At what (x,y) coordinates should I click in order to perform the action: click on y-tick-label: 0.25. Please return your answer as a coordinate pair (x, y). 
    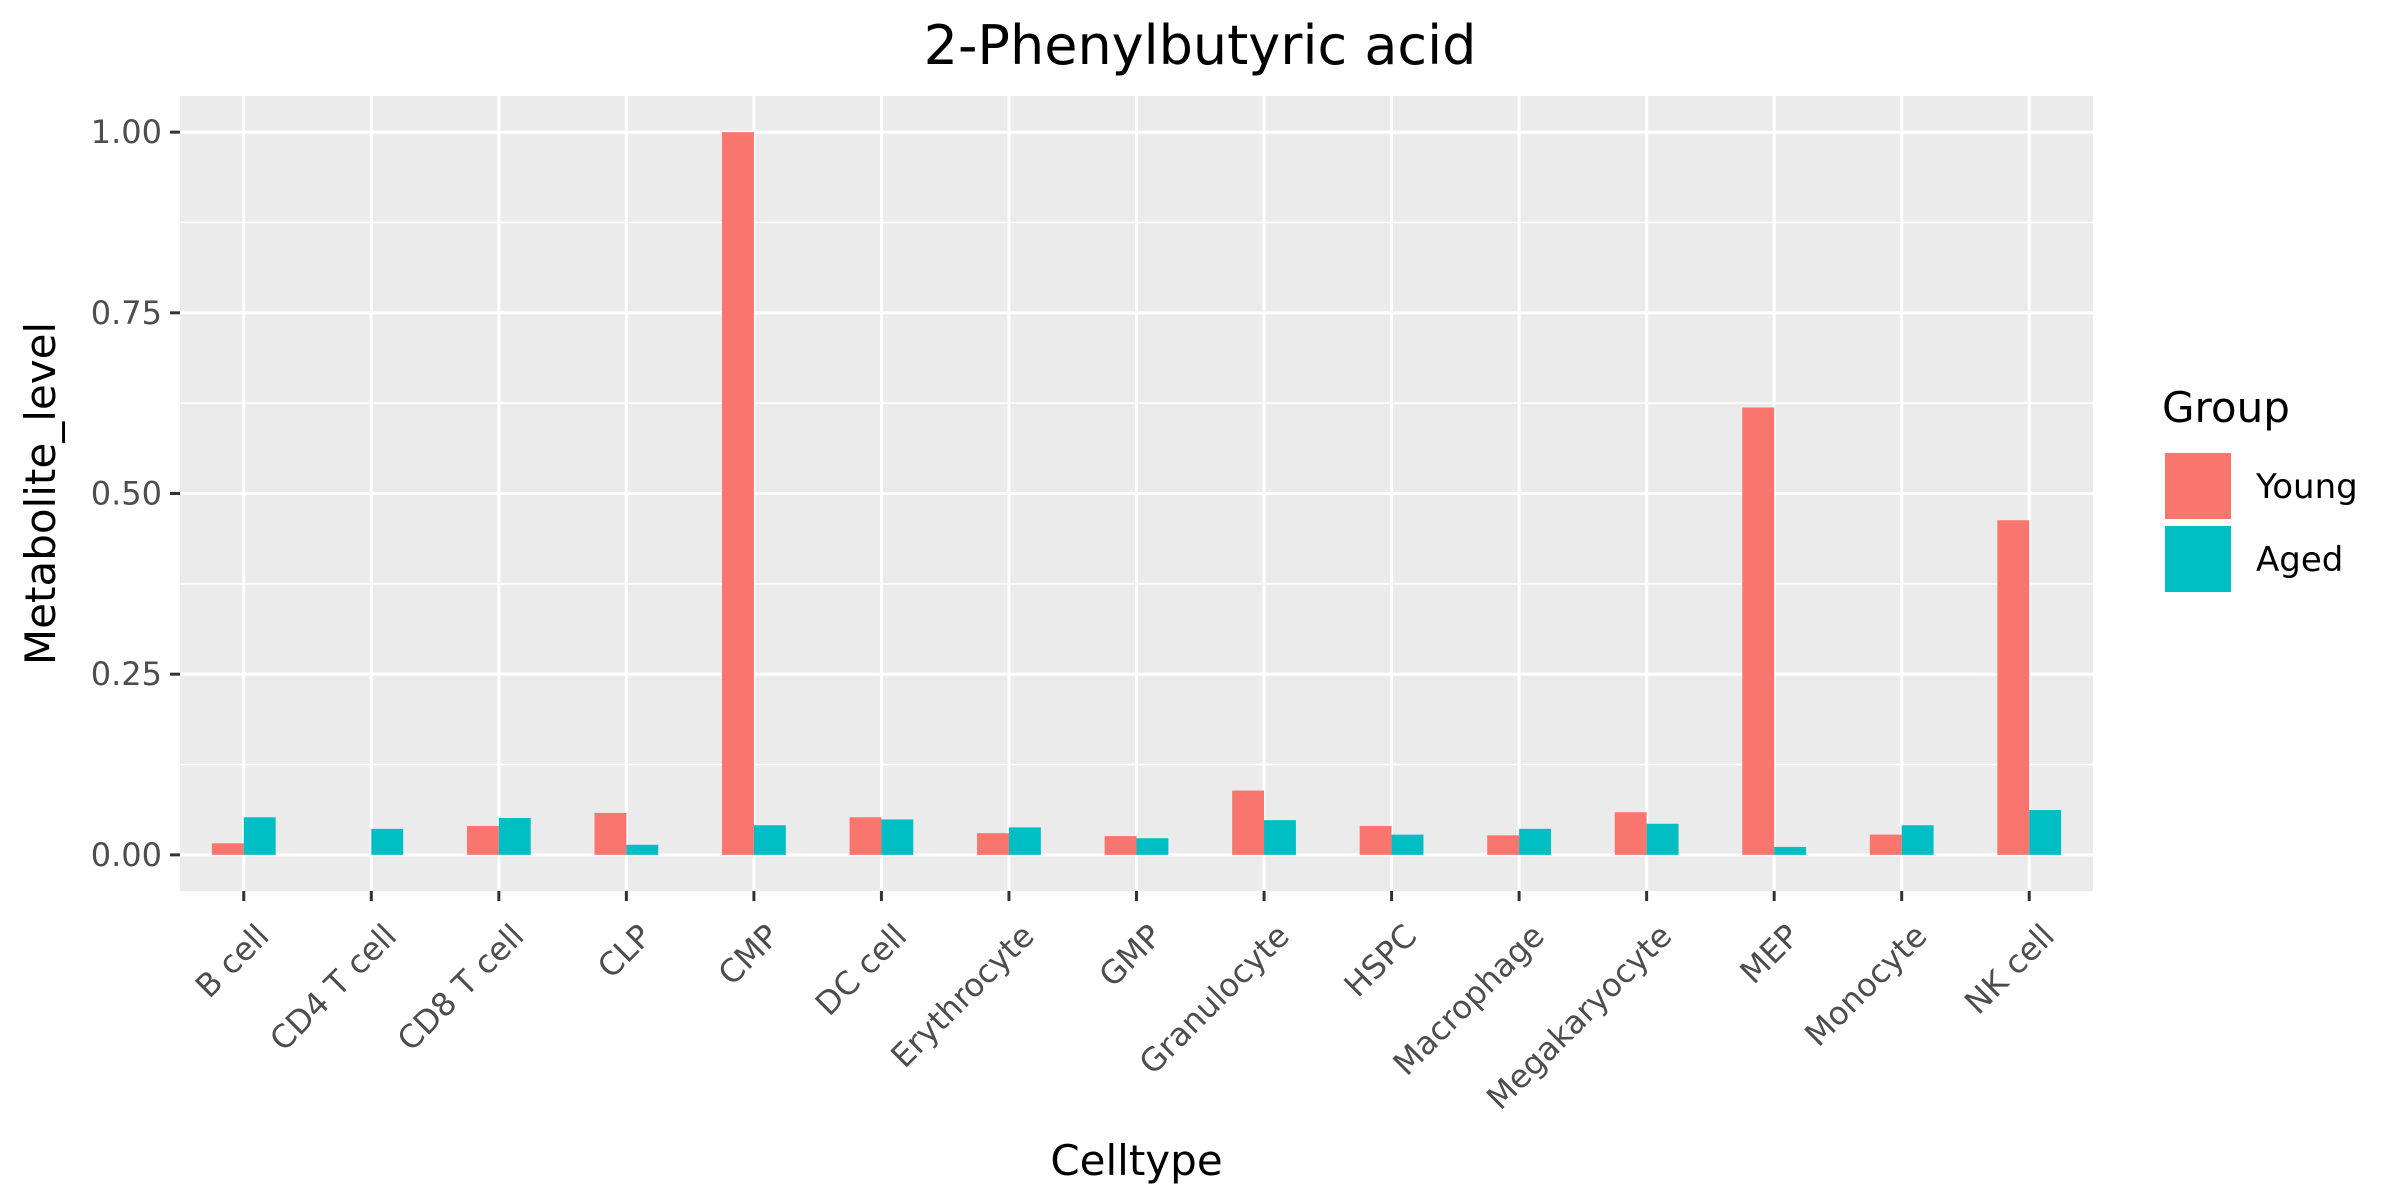
    Looking at the image, I should click on (126, 674).